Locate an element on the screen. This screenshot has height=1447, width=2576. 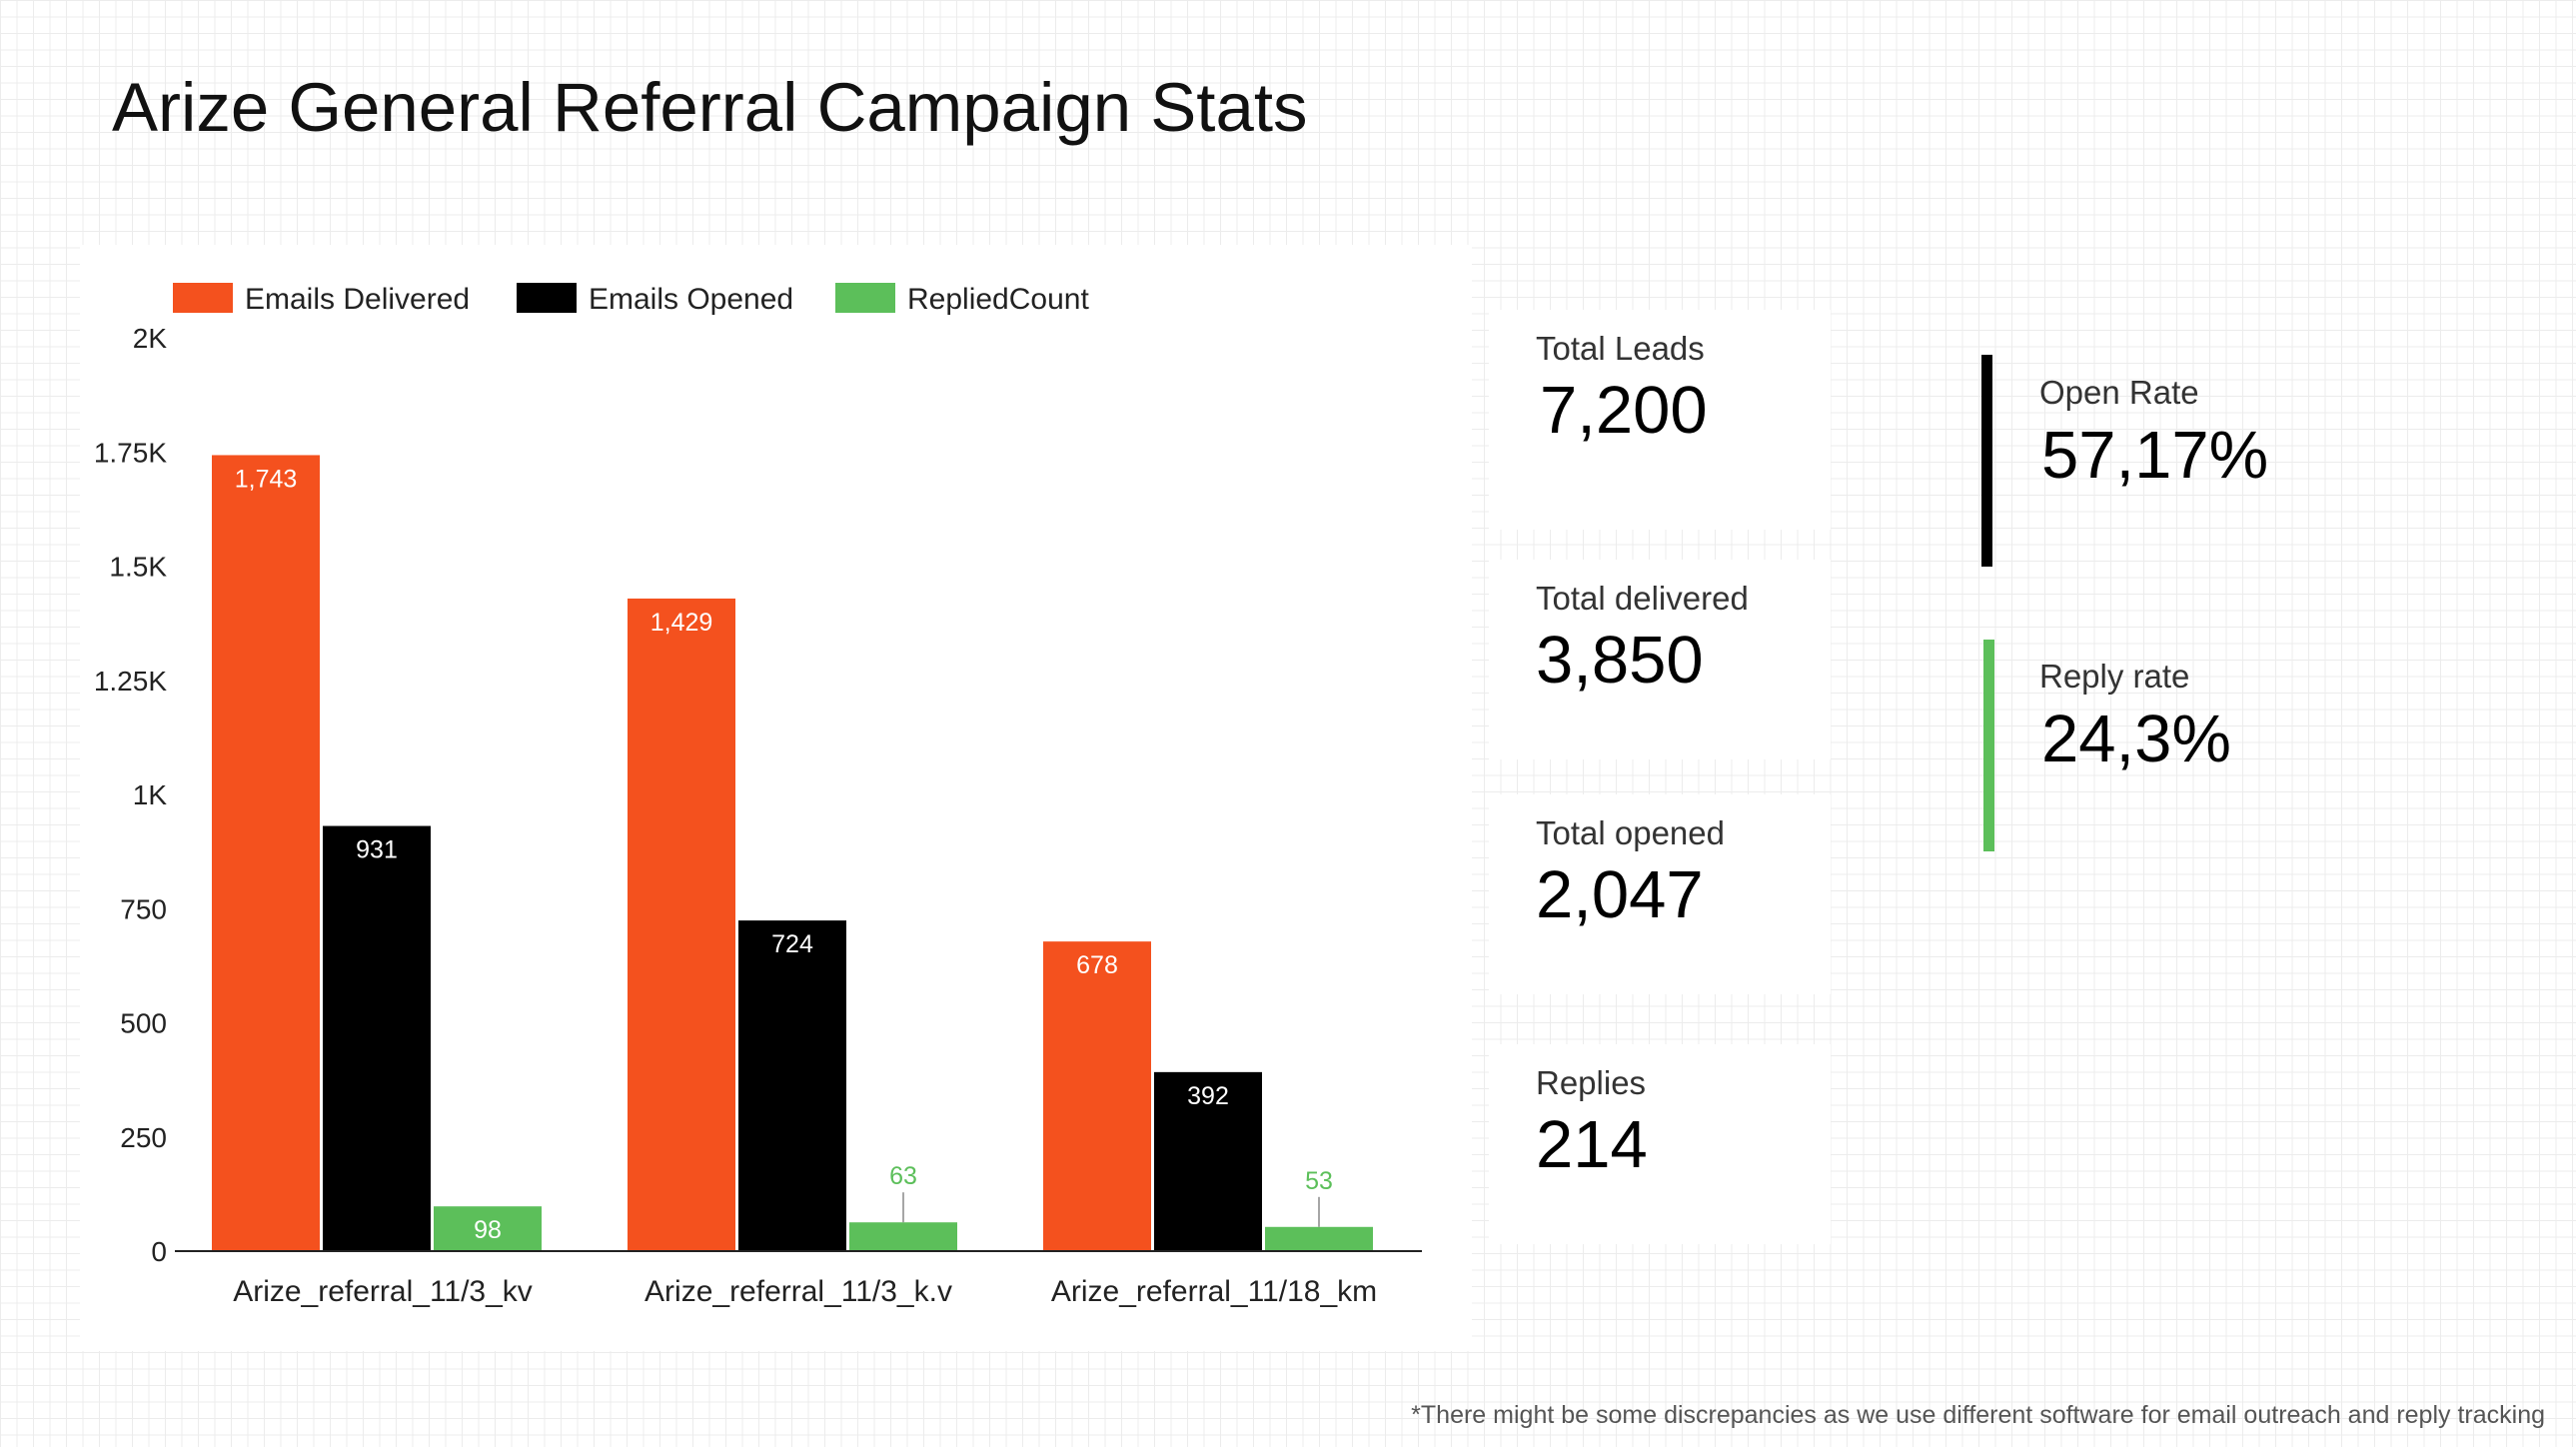
data-label: 98 is located at coordinates (488, 1230).